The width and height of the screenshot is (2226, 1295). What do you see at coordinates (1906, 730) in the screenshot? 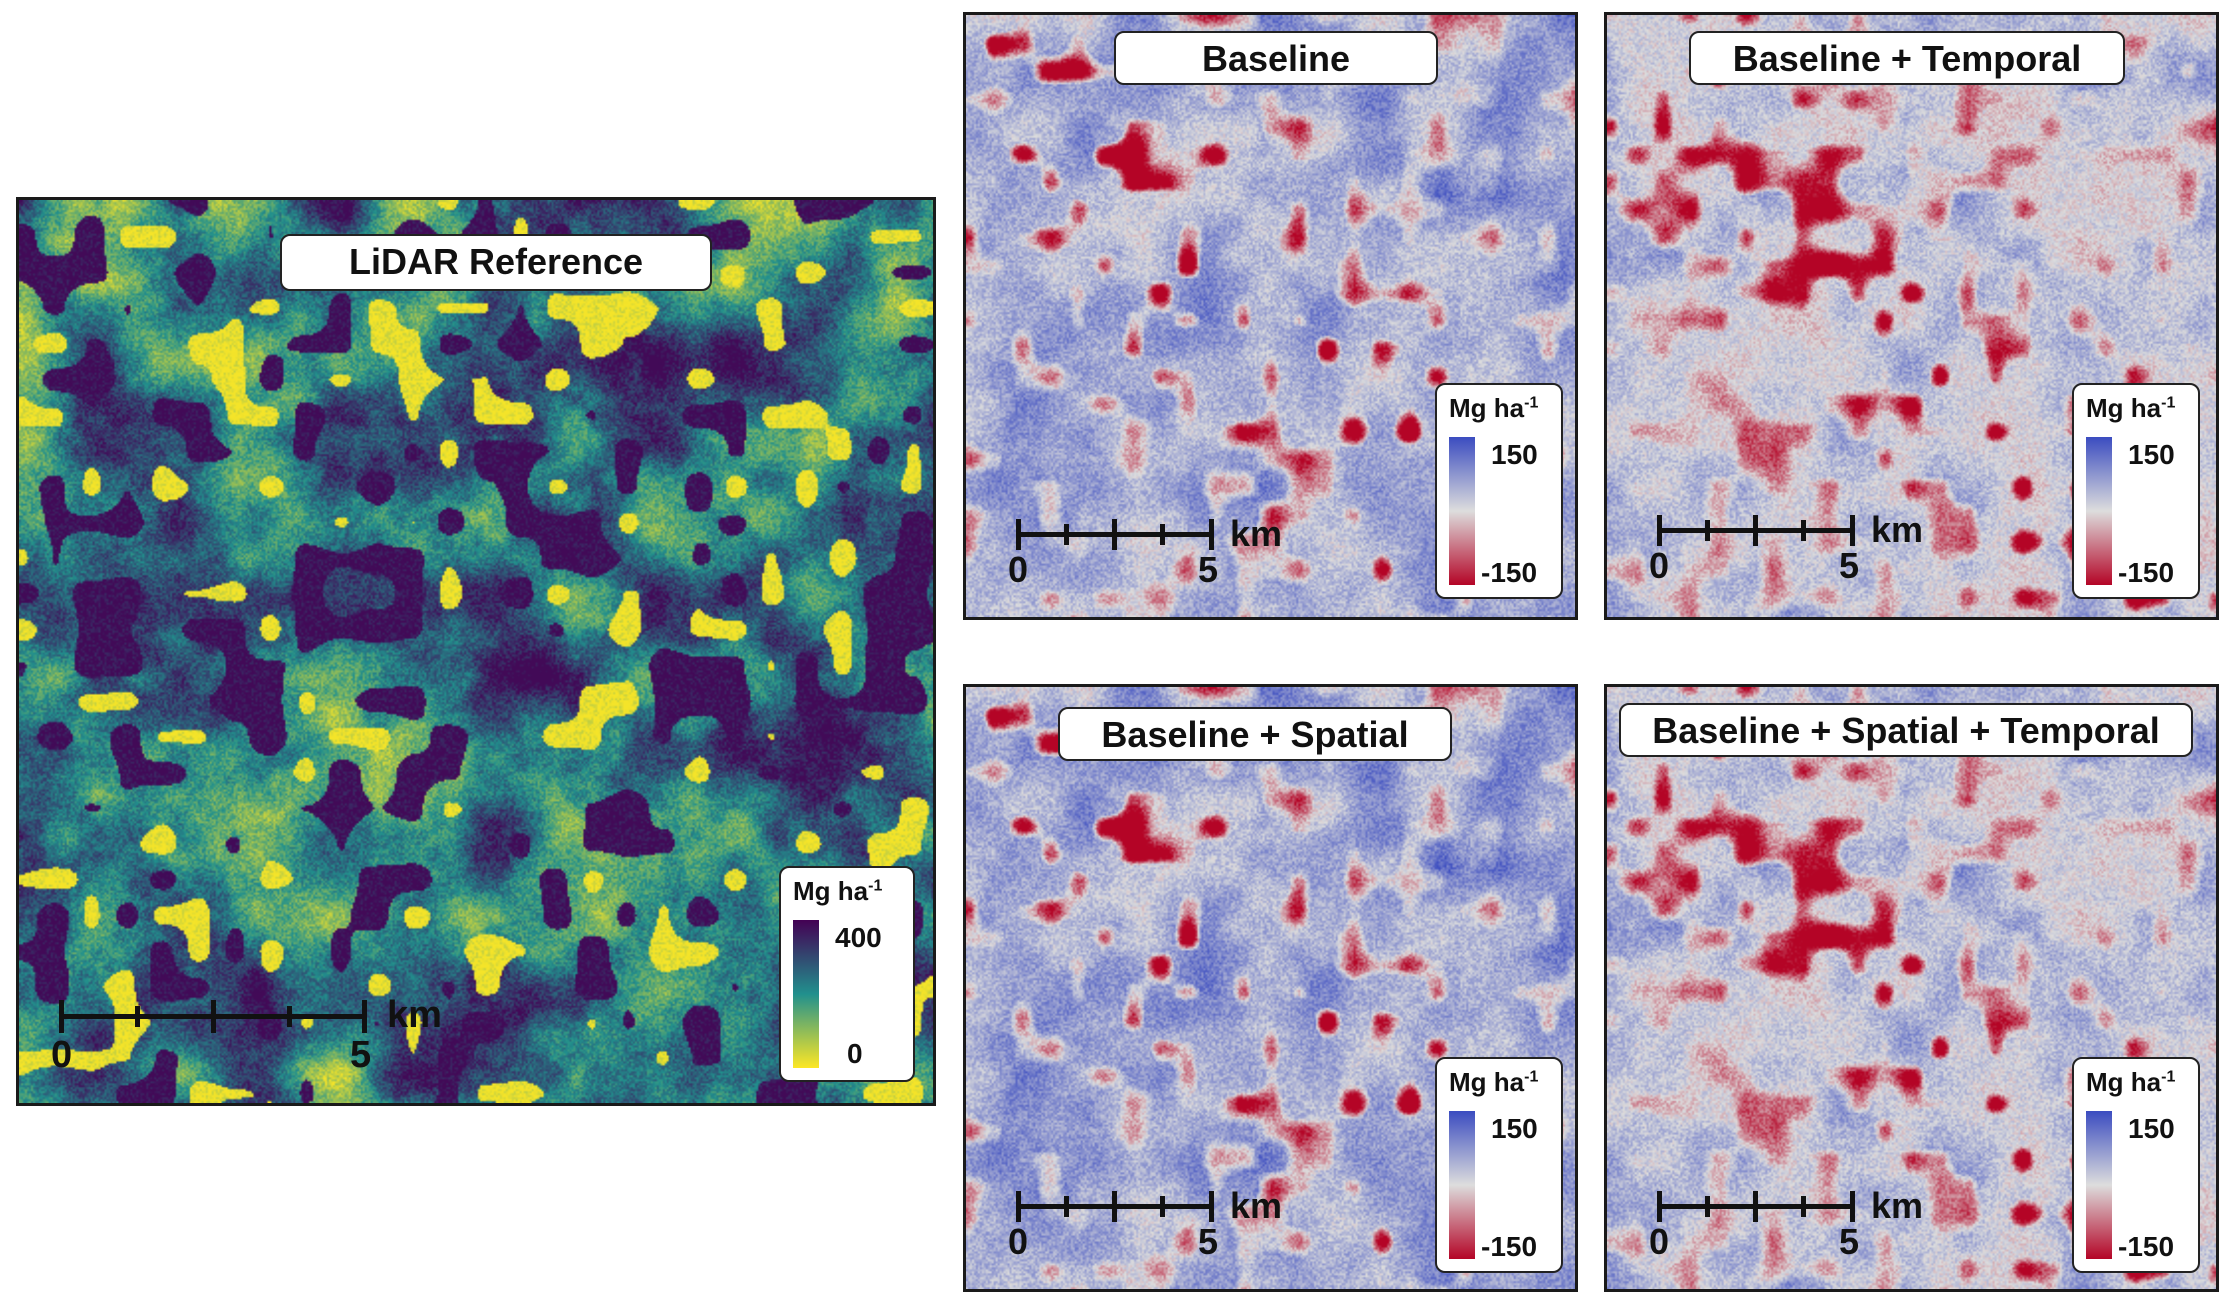
I see `panel-title: Baseline + Spatial + Temporal` at bounding box center [1906, 730].